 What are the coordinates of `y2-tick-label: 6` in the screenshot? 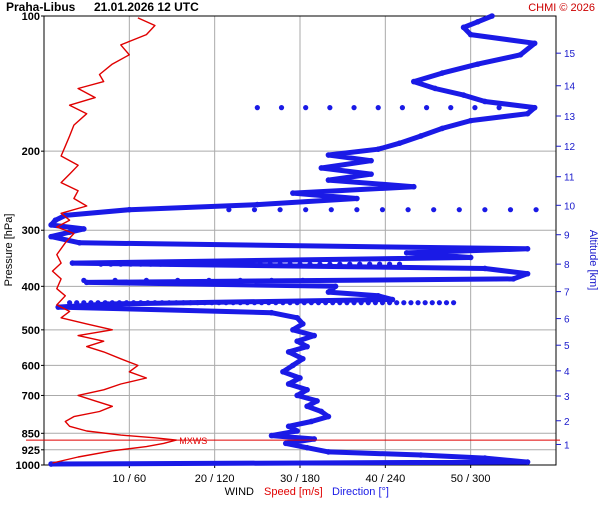 It's located at (567, 320).